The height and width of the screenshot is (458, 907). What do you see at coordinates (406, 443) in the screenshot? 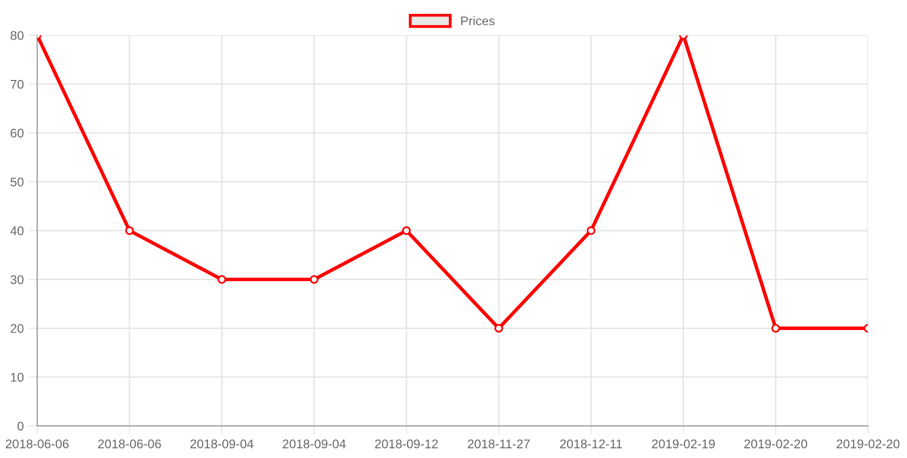
I see `x-tick-label: 2018-09-12` at bounding box center [406, 443].